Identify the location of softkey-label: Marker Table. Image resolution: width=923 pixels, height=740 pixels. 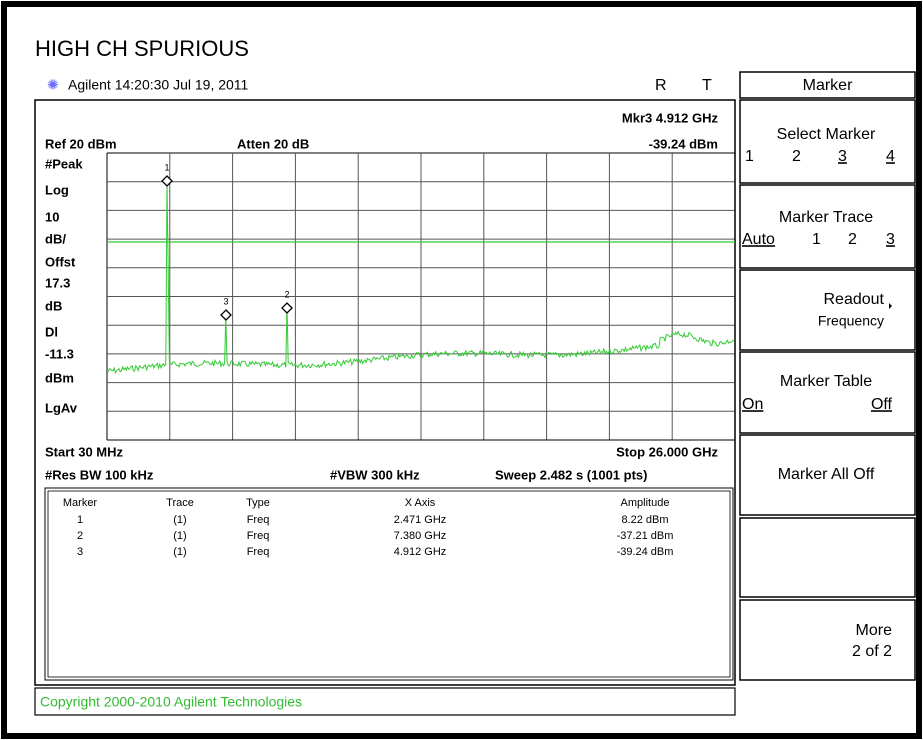
(826, 381).